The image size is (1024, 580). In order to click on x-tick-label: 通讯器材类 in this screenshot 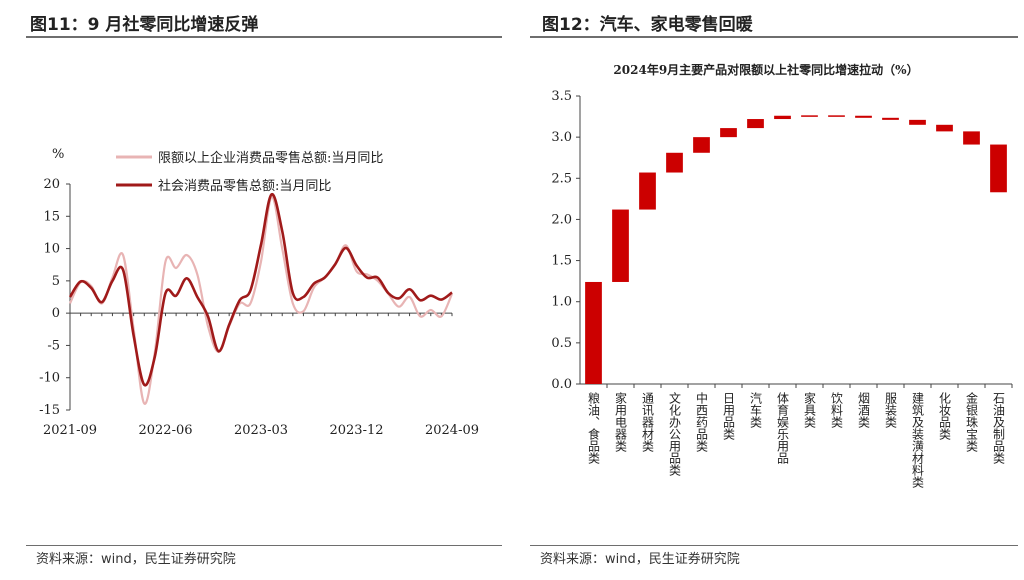, I will do `click(648, 422)`.